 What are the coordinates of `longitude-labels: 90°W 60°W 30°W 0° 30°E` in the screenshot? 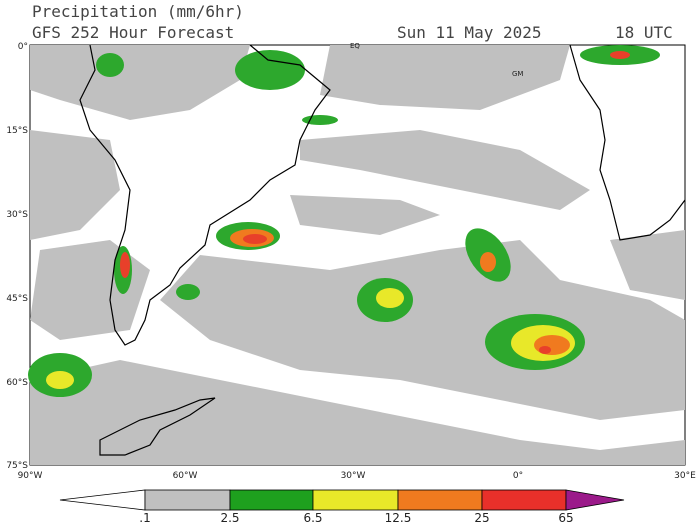 It's located at (357, 476).